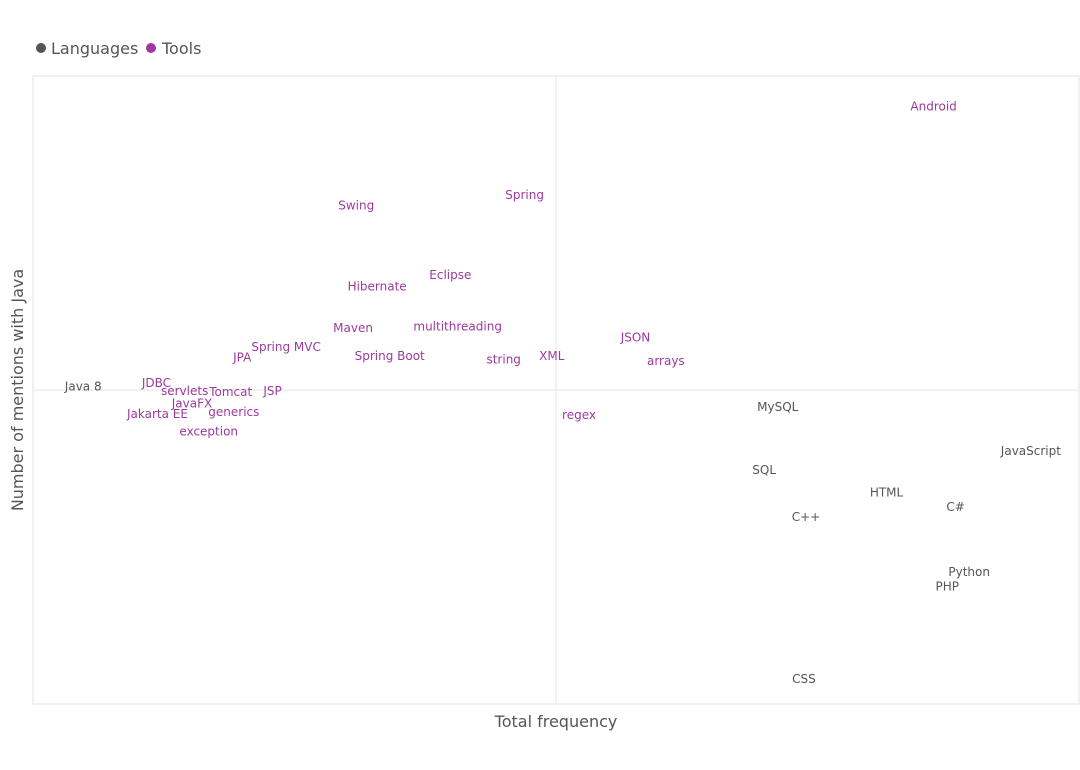 This screenshot has height=770, width=1080. What do you see at coordinates (887, 492) in the screenshot?
I see `point-label: HTML` at bounding box center [887, 492].